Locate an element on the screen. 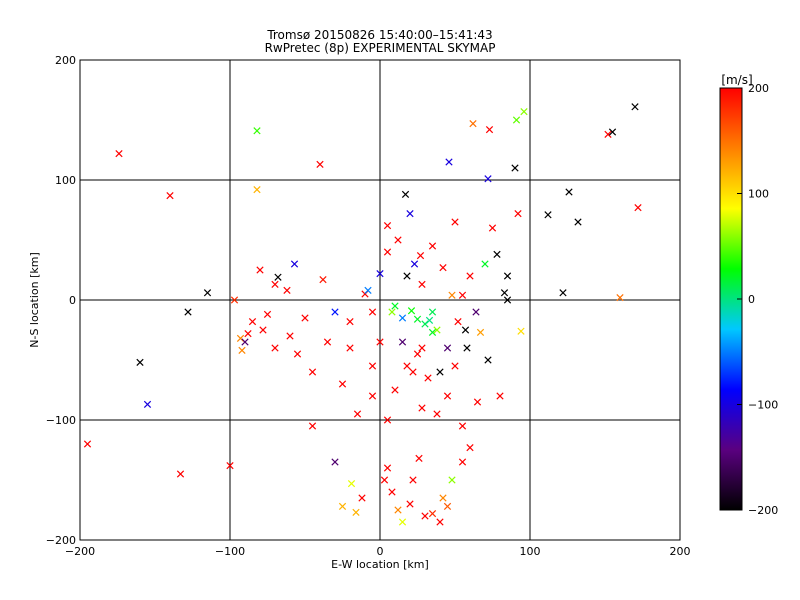 This screenshot has width=800, height=600. x-tick-label: 200 is located at coordinates (680, 551).